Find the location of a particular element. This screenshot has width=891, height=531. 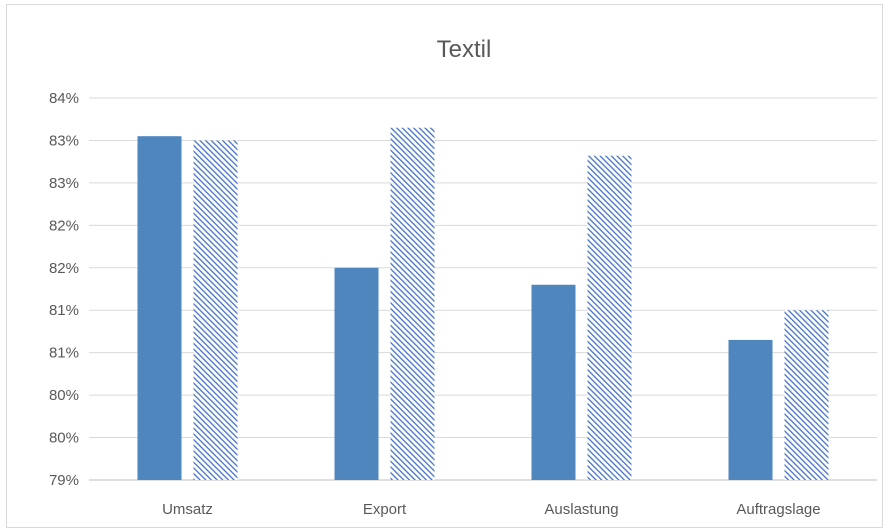

x-category-label: Auftragslage is located at coordinates (778, 509).